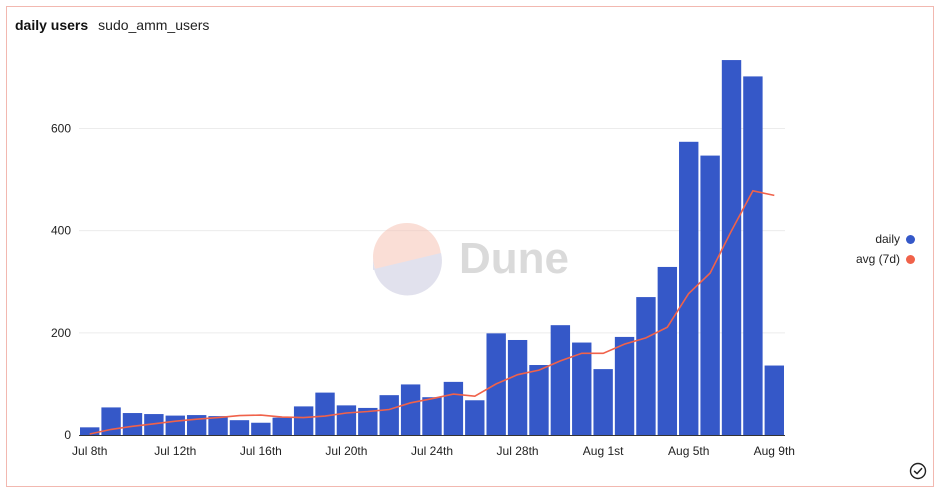  Describe the element at coordinates (61, 333) in the screenshot. I see `y-tick-label: 200` at that location.